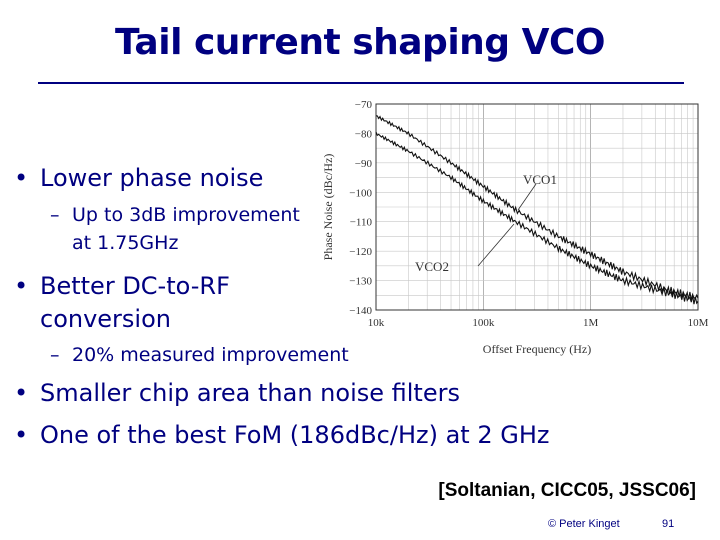 This screenshot has height=540, width=720. Describe the element at coordinates (360, 252) in the screenshot. I see `y-tick-label: −120` at that location.